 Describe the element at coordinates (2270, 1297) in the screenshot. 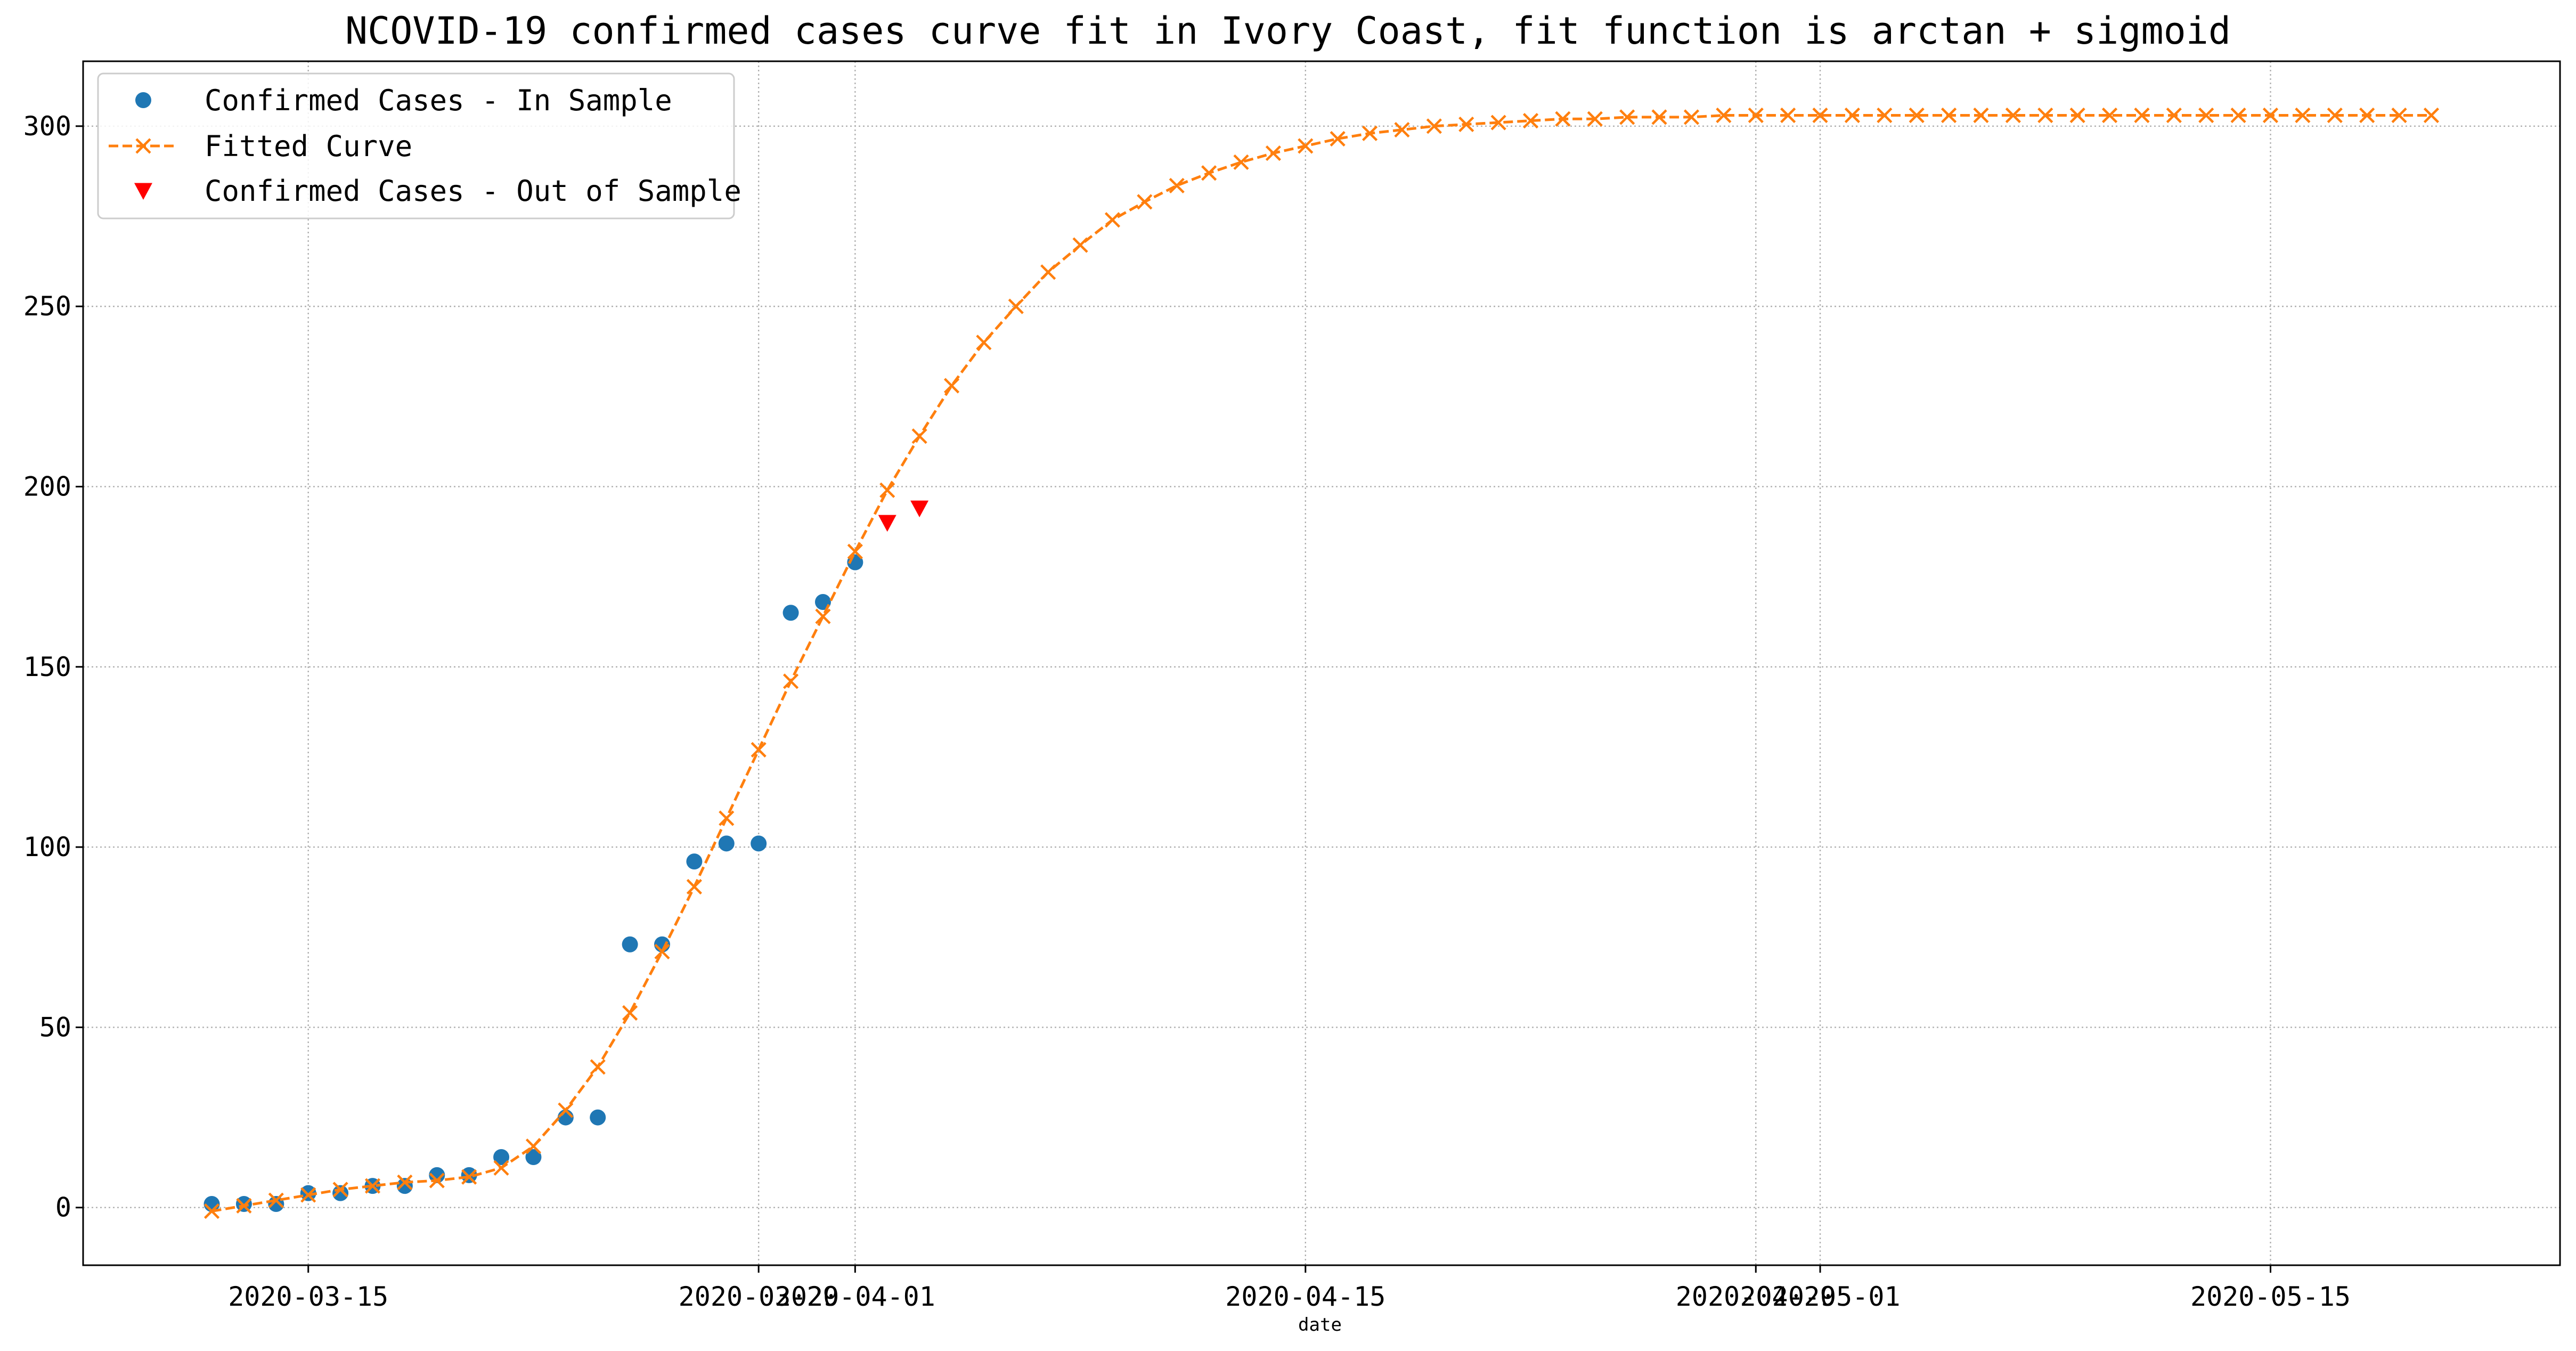

I see `x-tick-label: 2020-05-15` at that location.